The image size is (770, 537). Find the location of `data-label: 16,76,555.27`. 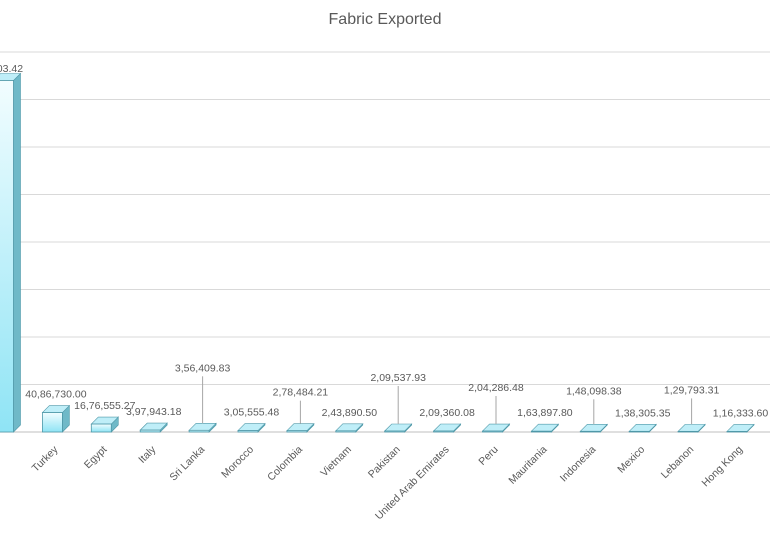

data-label: 16,76,555.27 is located at coordinates (104, 406).